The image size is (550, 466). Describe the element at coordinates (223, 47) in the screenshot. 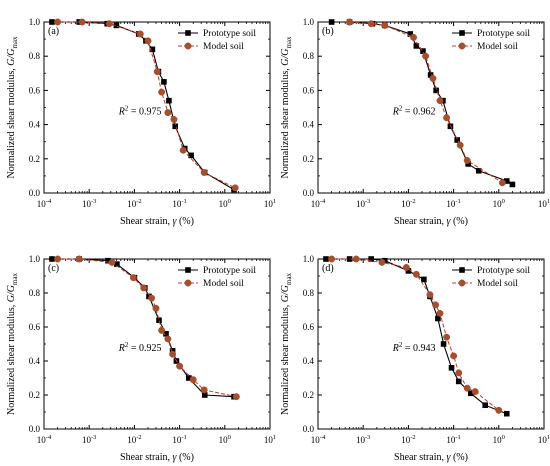

I see `legend-model-label: Model soil` at that location.